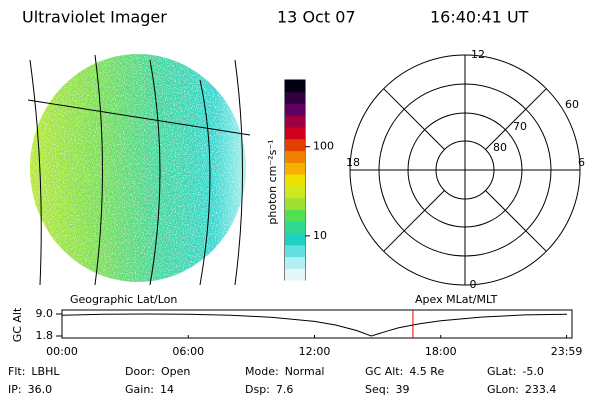  Describe the element at coordinates (262, 371) in the screenshot. I see `status-label: Mode:` at that location.